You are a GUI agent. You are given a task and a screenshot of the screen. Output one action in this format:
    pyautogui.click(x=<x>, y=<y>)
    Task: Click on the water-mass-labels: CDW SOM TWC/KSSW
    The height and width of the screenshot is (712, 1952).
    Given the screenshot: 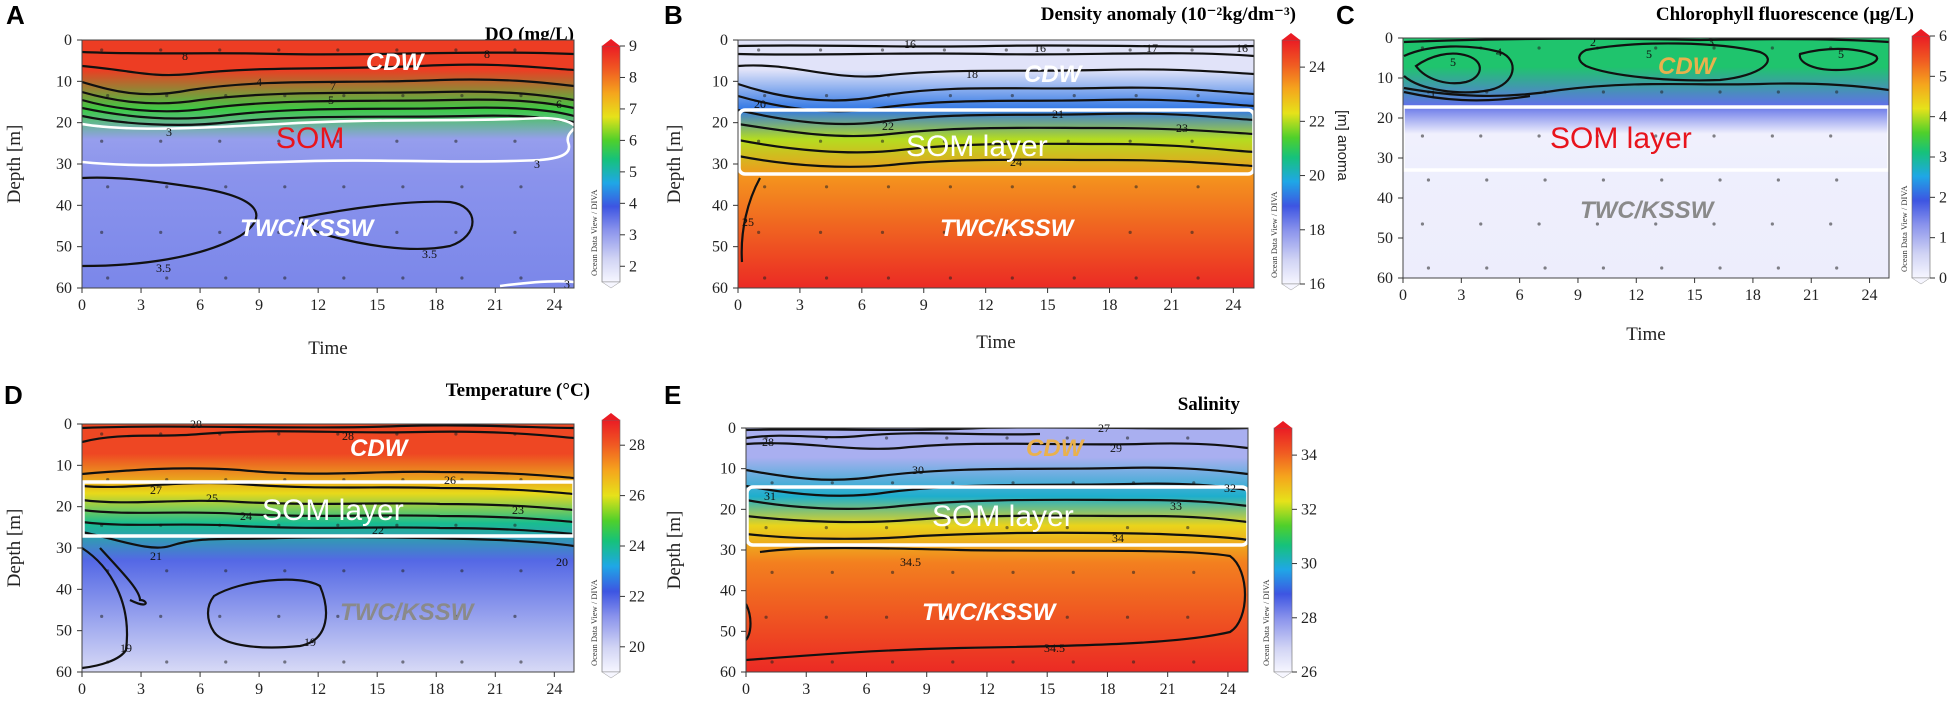 What is the action you would take?
    pyautogui.click(x=333, y=145)
    